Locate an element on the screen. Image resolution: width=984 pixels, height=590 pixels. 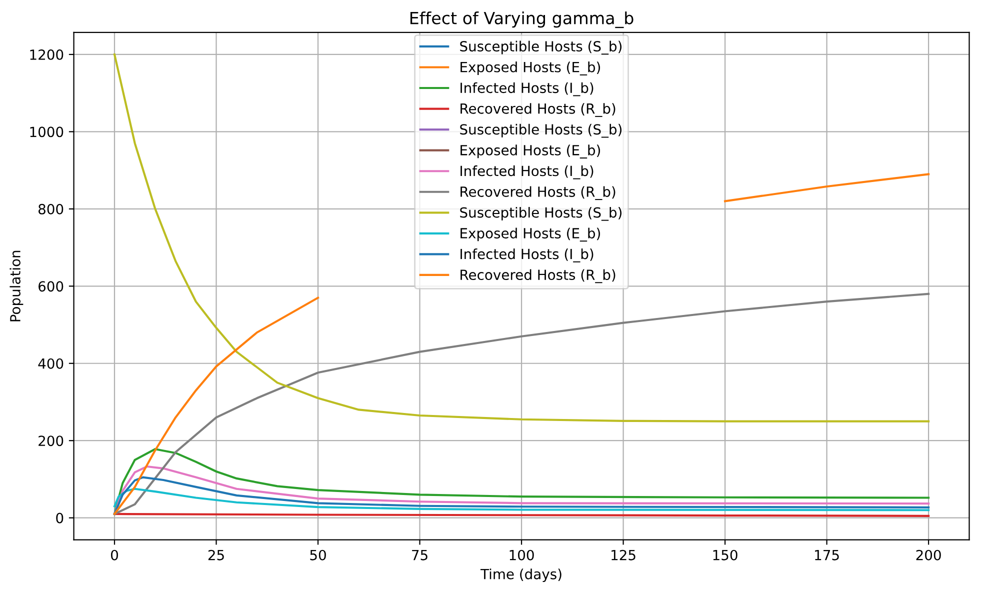
y-tick-label: 1200 is located at coordinates (47, 54).